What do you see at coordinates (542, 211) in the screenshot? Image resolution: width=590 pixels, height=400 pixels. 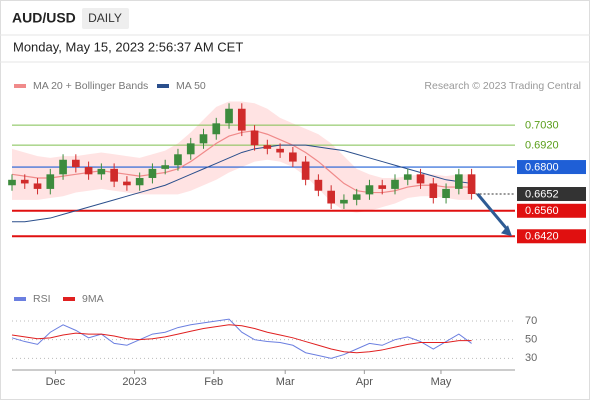 I see `level-label: 0.6560` at bounding box center [542, 211].